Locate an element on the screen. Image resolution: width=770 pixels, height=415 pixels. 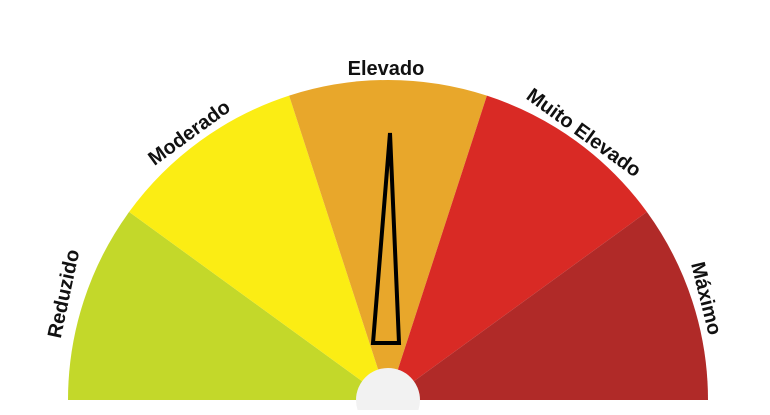
label-elevado: Elevado is located at coordinates (386, 69).